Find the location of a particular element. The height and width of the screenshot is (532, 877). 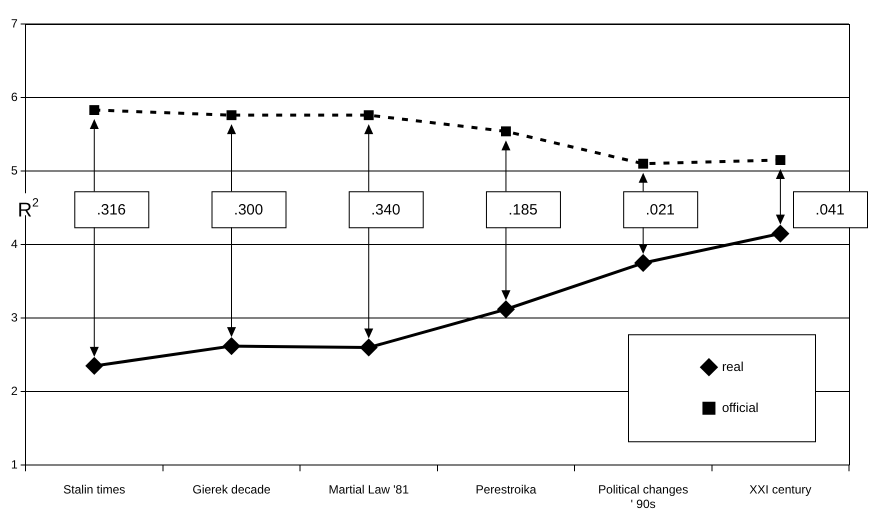

y-tick-label: 7 is located at coordinates (14, 23).